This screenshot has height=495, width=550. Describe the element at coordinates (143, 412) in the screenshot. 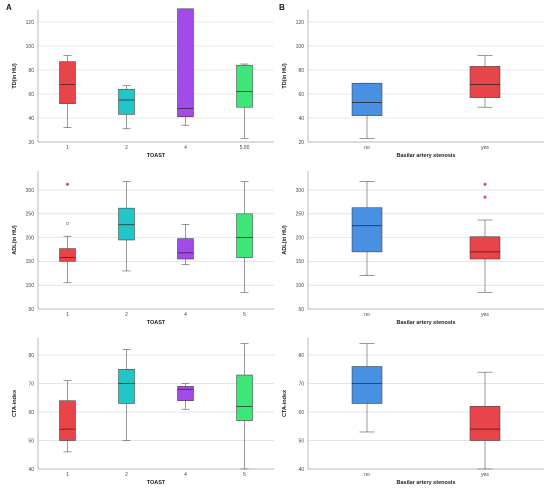

I see `chart-5: 40 50 60 70 80 CTA-index TOAST 1 2 4 5` at that location.